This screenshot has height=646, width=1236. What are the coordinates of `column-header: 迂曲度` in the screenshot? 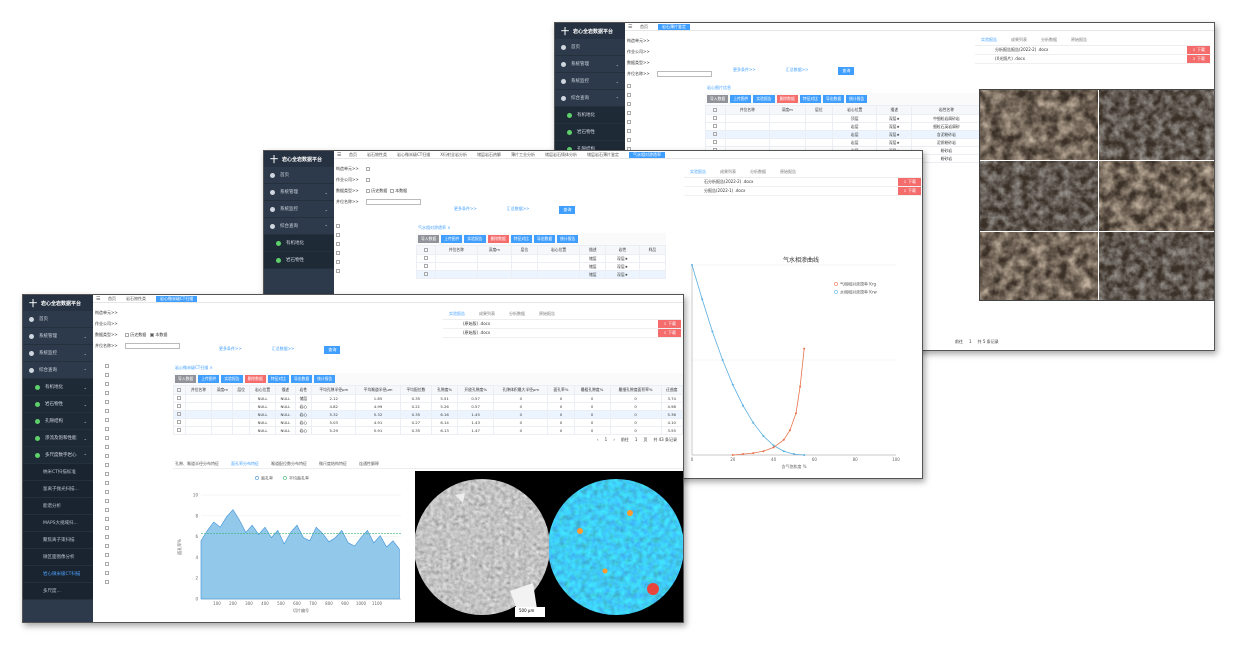 It's located at (671, 390).